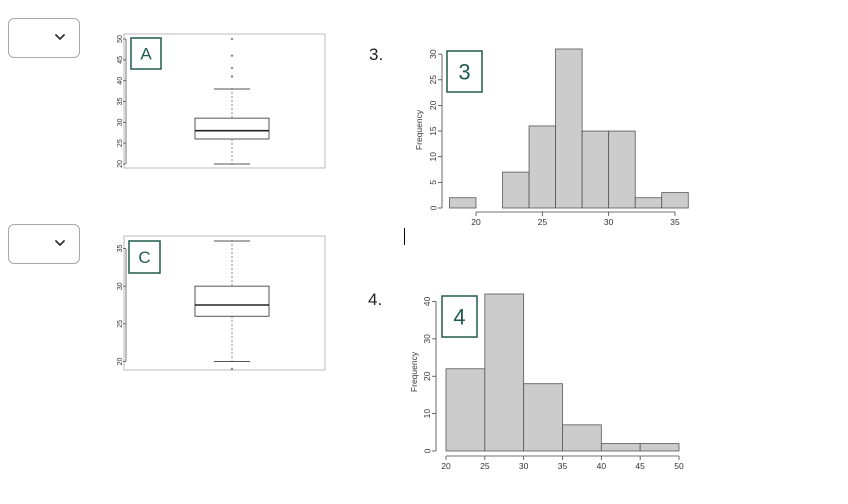 The image size is (848, 504). I want to click on boxplot-c: 20 25 30 35 C, so click(221, 303).